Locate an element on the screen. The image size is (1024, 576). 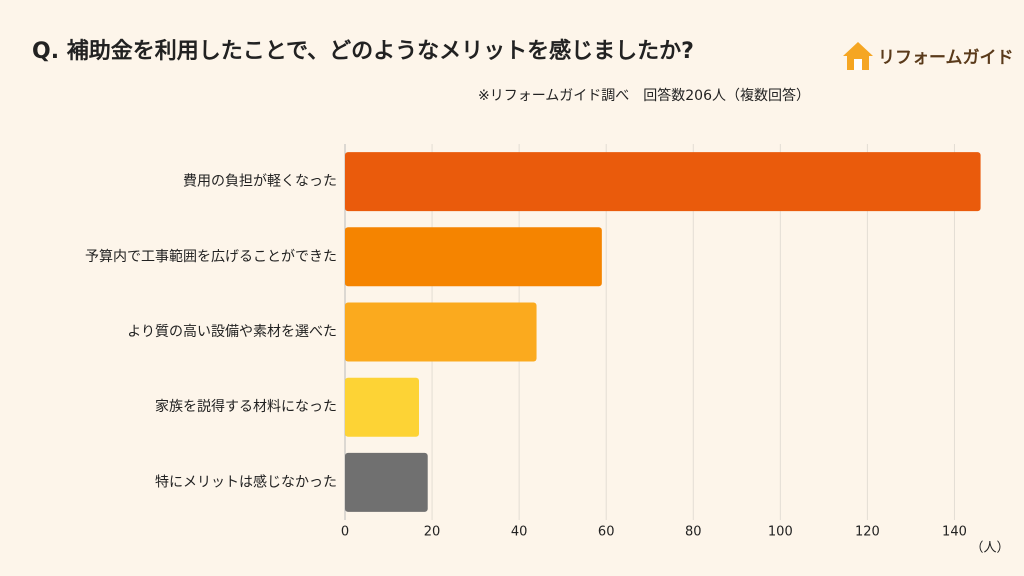
x-tick-label: 20 is located at coordinates (432, 532).